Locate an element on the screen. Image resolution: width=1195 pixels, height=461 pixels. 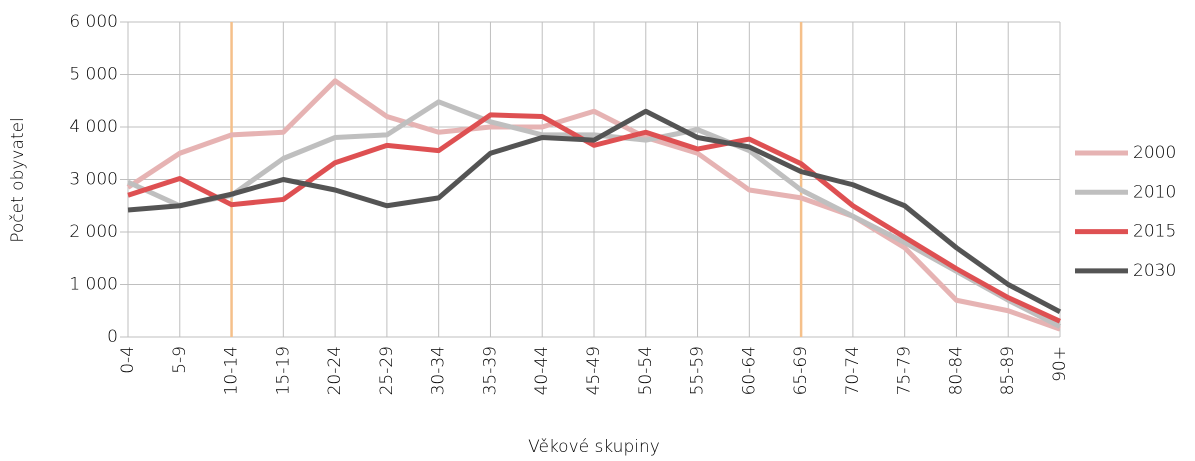
x-tick-label: 25-29 is located at coordinates (387, 370).